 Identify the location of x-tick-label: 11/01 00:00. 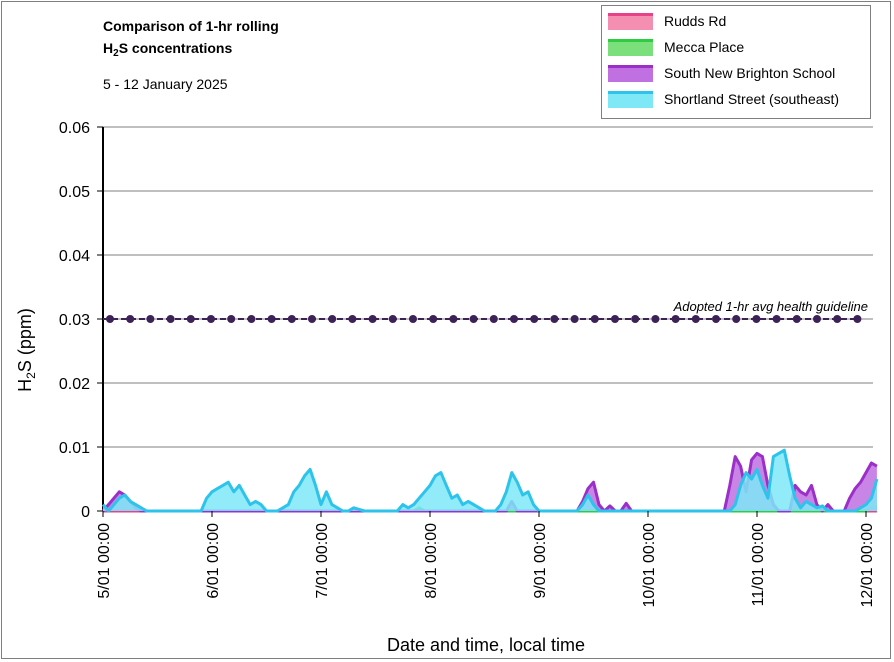
(758, 564).